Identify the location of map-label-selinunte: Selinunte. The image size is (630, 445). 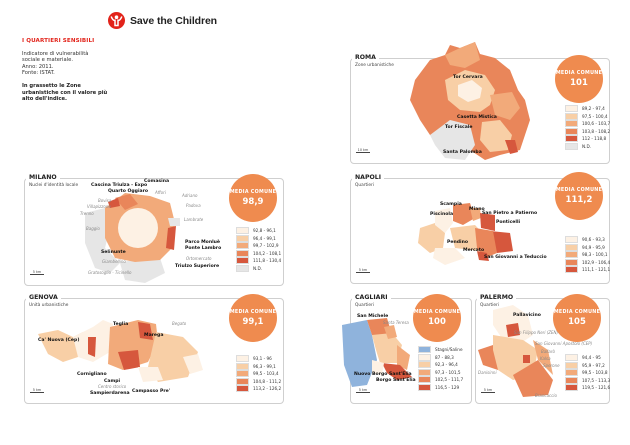
(113, 252).